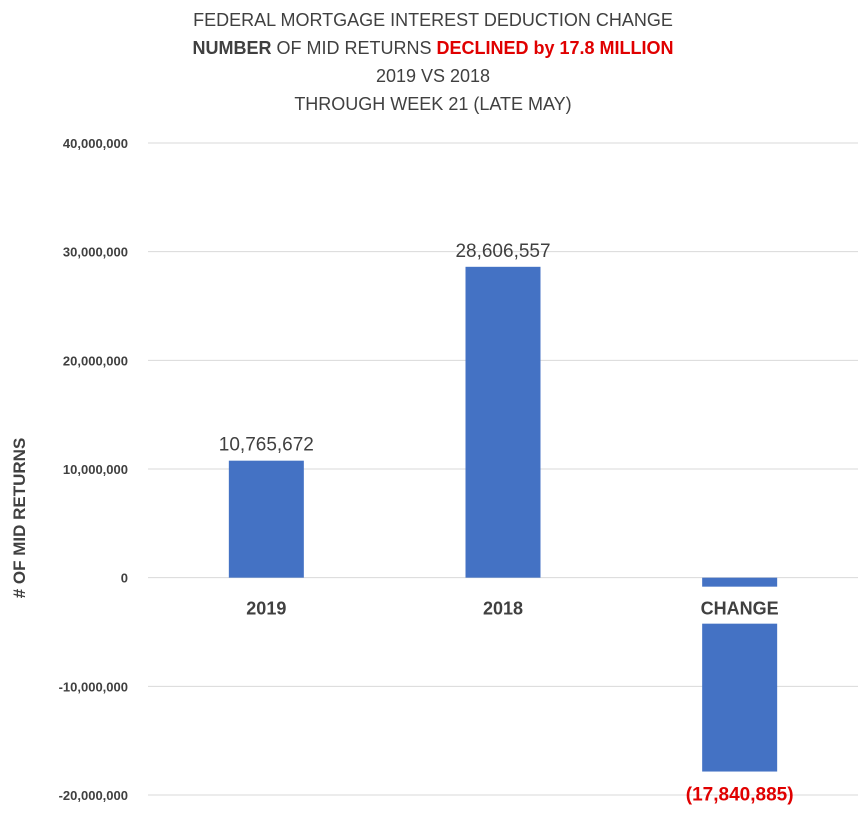  What do you see at coordinates (95, 252) in the screenshot?
I see `y-tick-label: 30,000,000` at bounding box center [95, 252].